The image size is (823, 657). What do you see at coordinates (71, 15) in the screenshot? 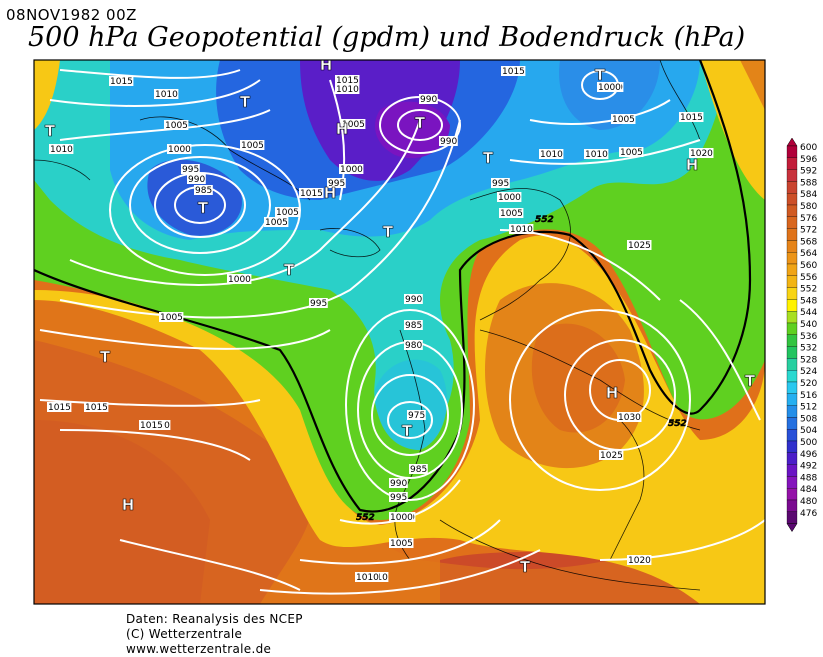
I see `datetime-label: 08NOV1982 00Z` at bounding box center [71, 15].